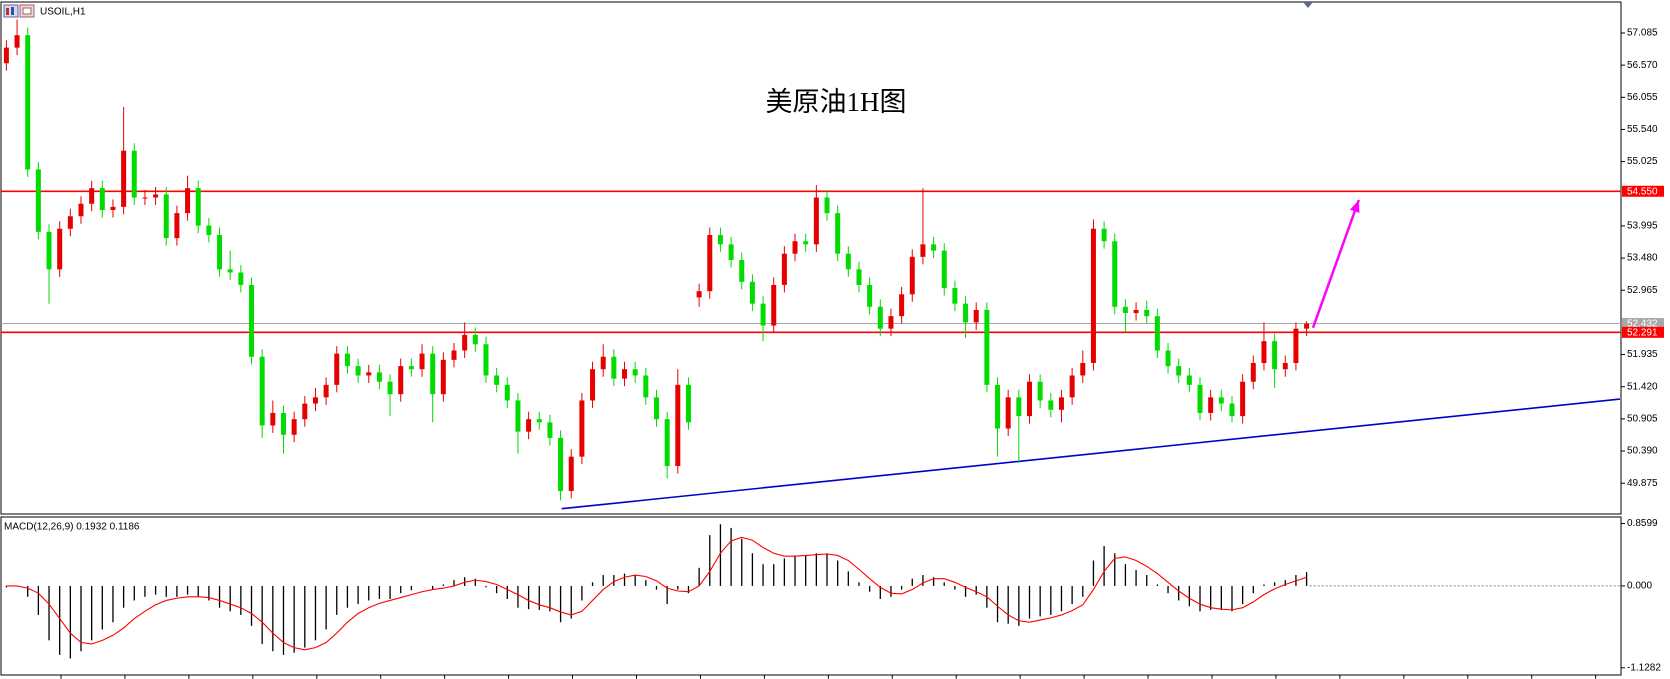 This screenshot has width=1670, height=679. I want to click on y-tick-label: 56.055, so click(1642, 97).